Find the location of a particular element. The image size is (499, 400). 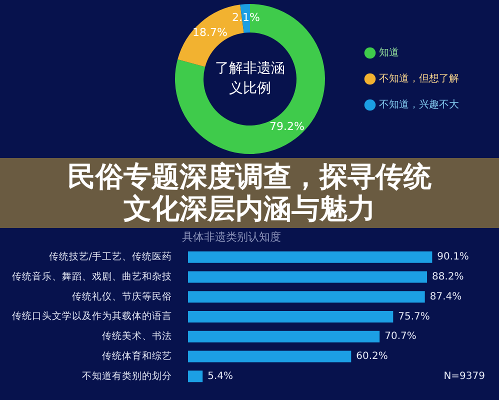

data-label: 18.7% is located at coordinates (210, 33).